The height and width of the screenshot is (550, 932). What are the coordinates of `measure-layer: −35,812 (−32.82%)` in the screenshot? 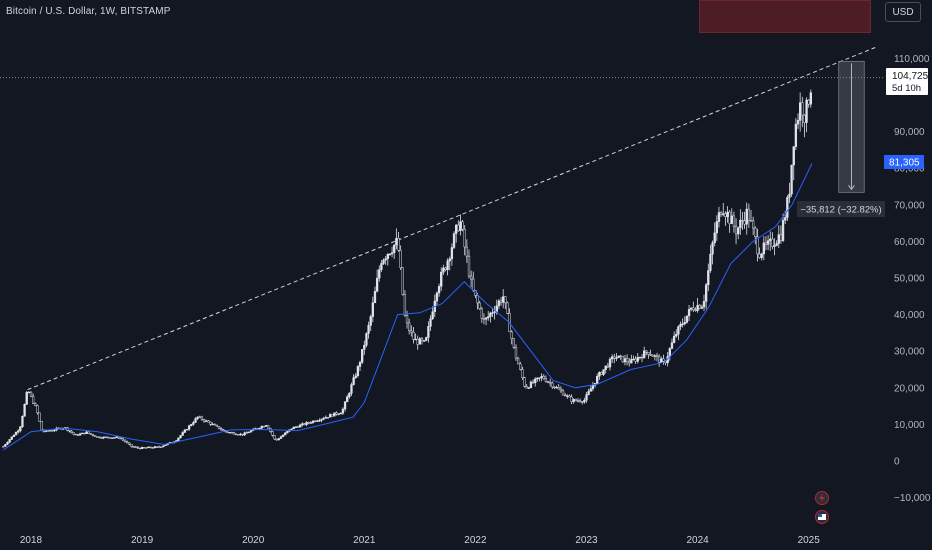 It's located at (841, 138).